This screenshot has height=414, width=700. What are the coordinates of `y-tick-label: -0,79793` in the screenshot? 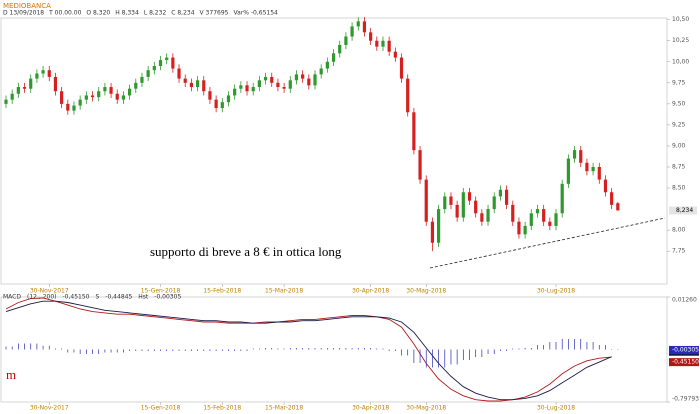 It's located at (685, 399).